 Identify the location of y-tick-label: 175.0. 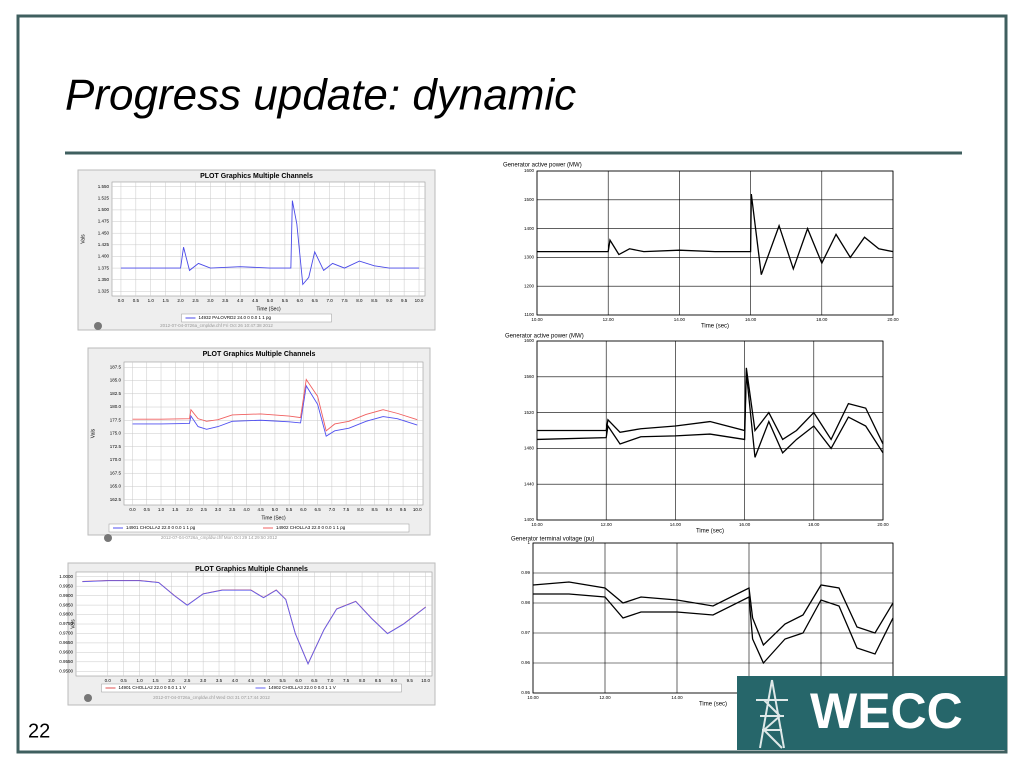
(116, 433).